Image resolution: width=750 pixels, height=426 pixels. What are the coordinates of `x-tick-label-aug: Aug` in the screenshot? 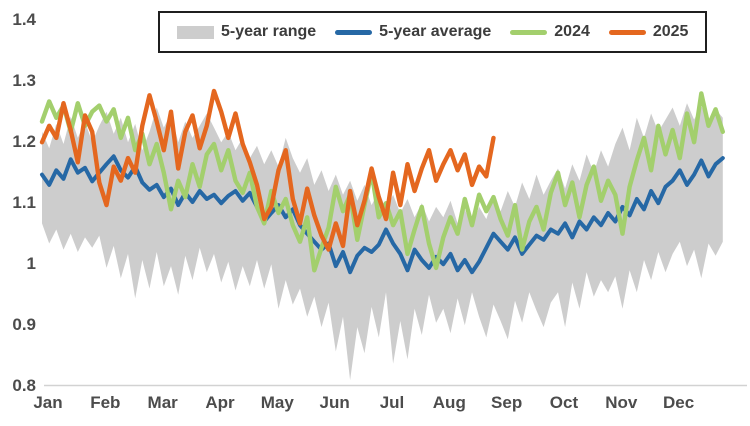 It's located at (449, 402).